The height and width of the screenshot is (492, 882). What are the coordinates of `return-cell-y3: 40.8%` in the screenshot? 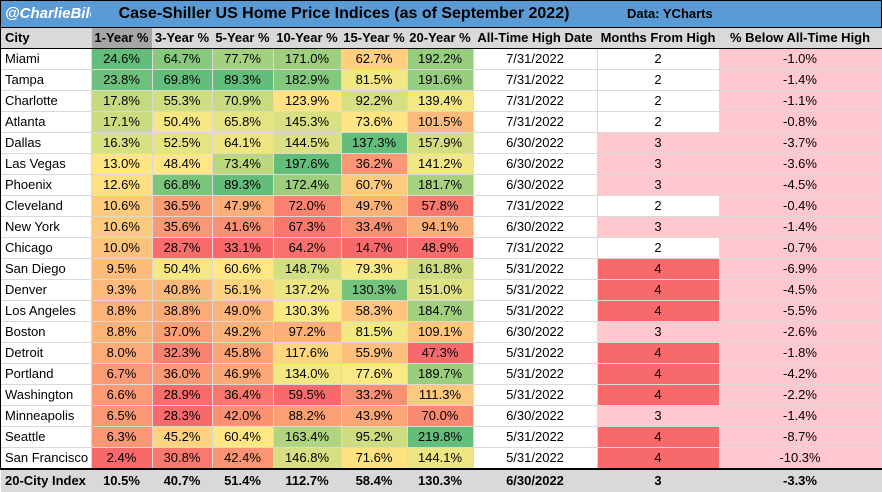 It's located at (182, 290).